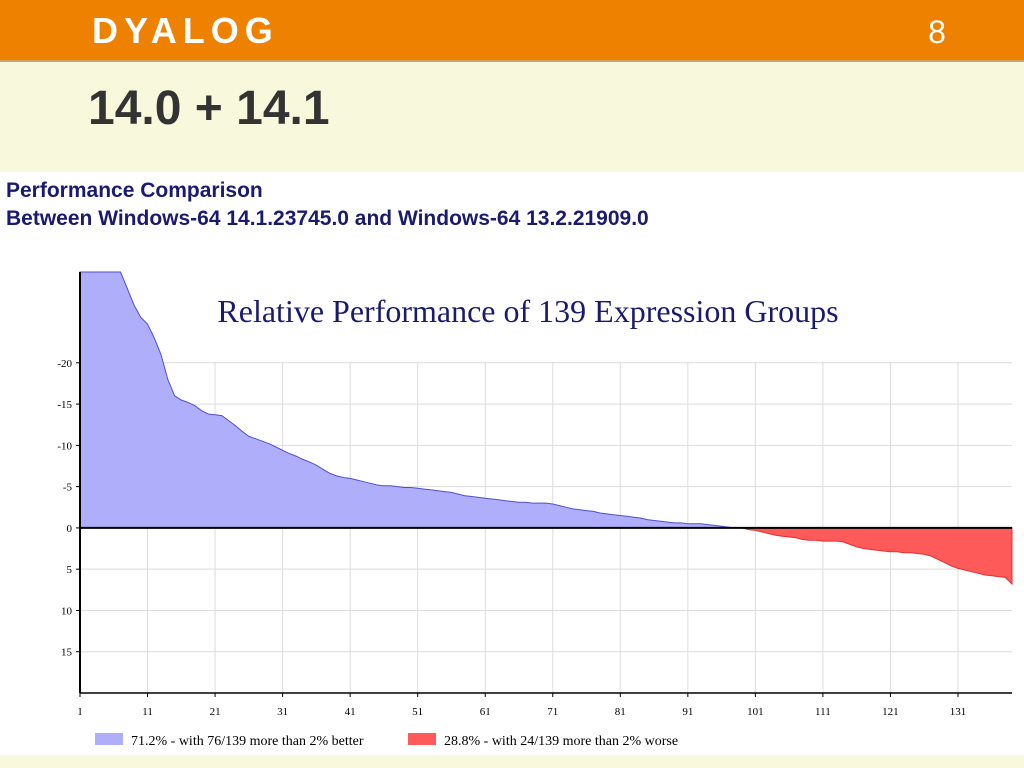 Image resolution: width=1024 pixels, height=768 pixels. I want to click on y-tick-label: 5, so click(70, 570).